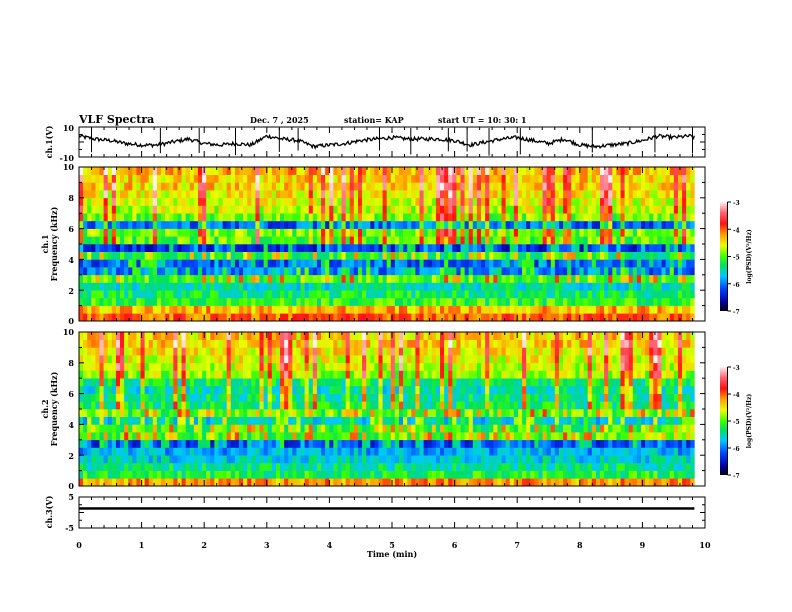 This screenshot has width=792, height=612. I want to click on date-label: Dec. 7 , 2025, so click(279, 120).